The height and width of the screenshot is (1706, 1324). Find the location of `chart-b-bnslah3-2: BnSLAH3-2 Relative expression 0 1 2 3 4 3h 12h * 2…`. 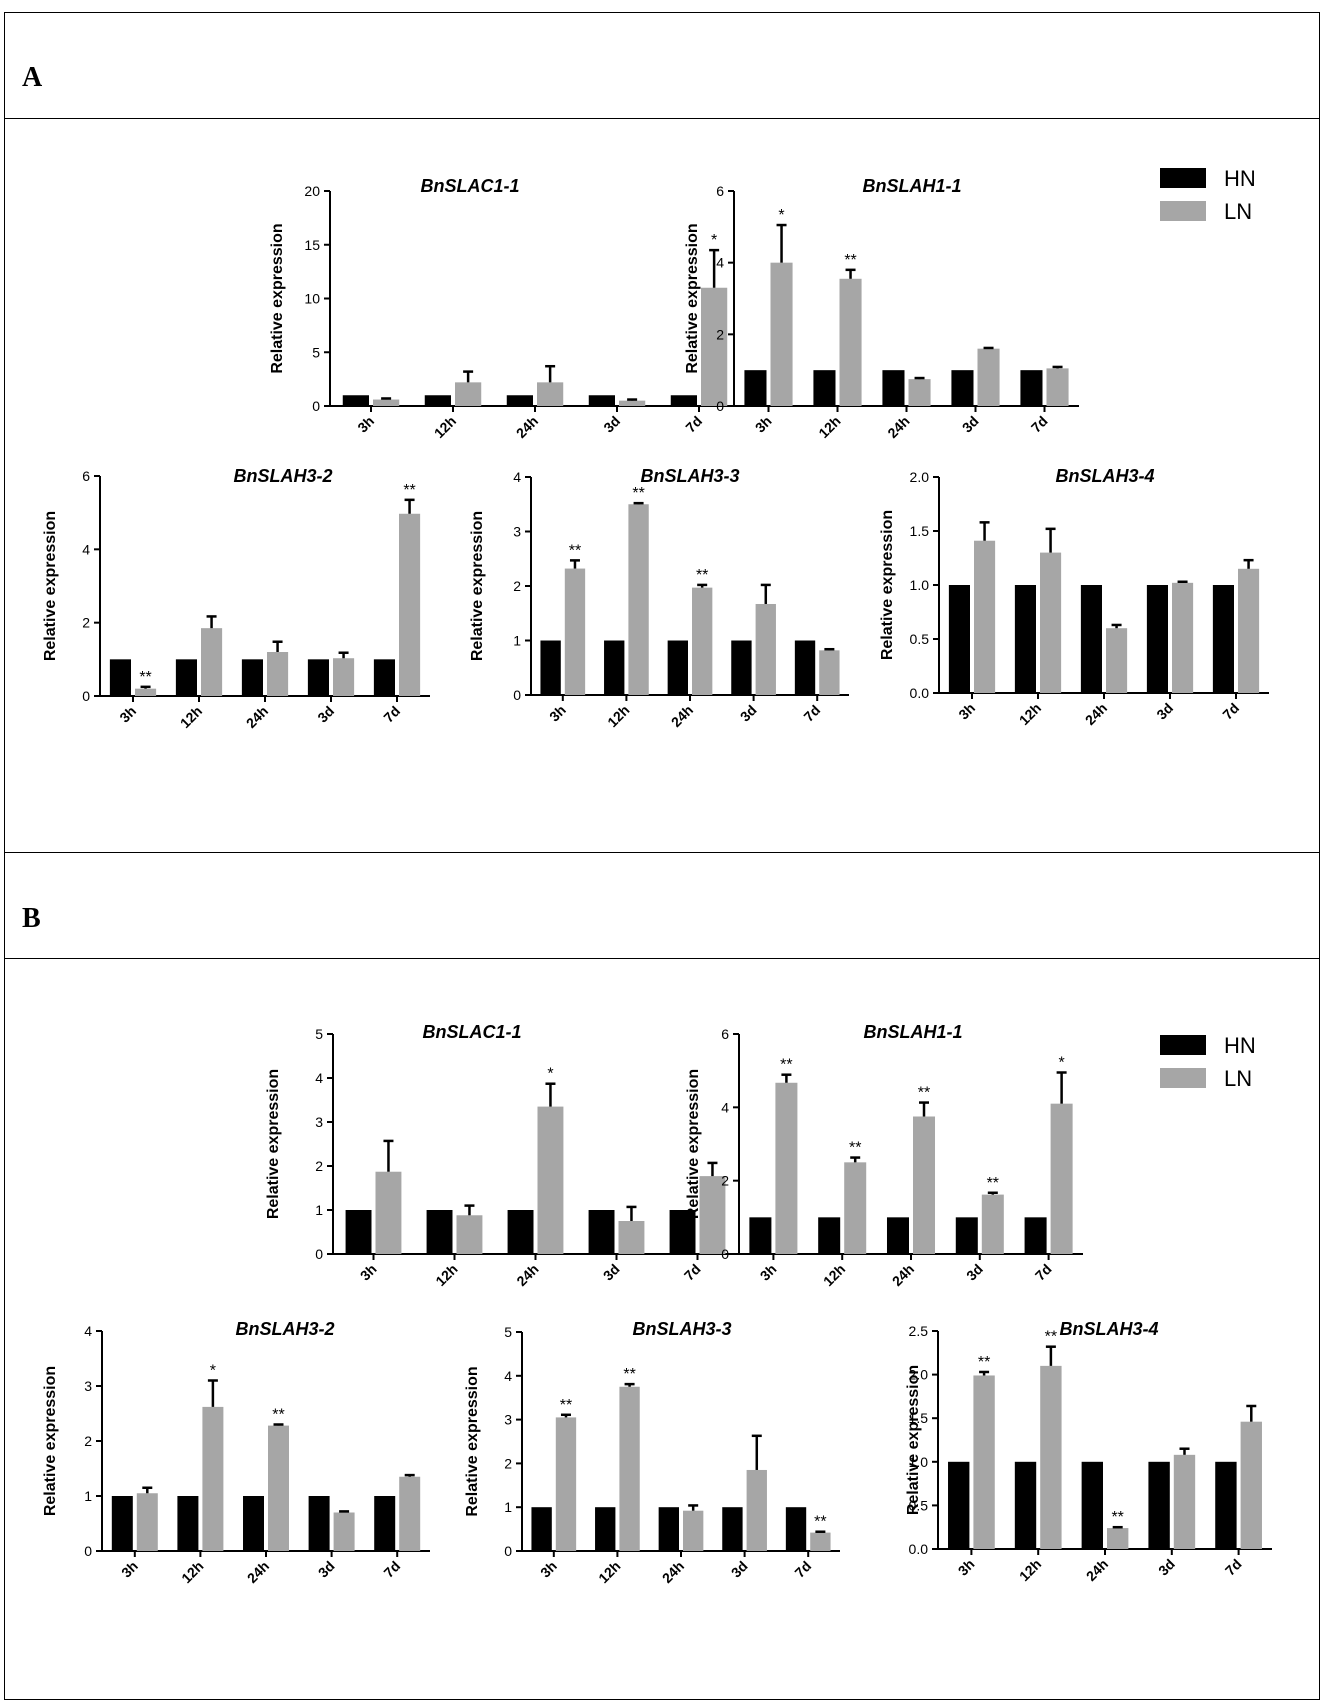

chart-b-bnslah3-2: BnSLAH3-2 Relative expression 0 1 2 3 4 3h 12h * 2… is located at coordinates (236, 1452).